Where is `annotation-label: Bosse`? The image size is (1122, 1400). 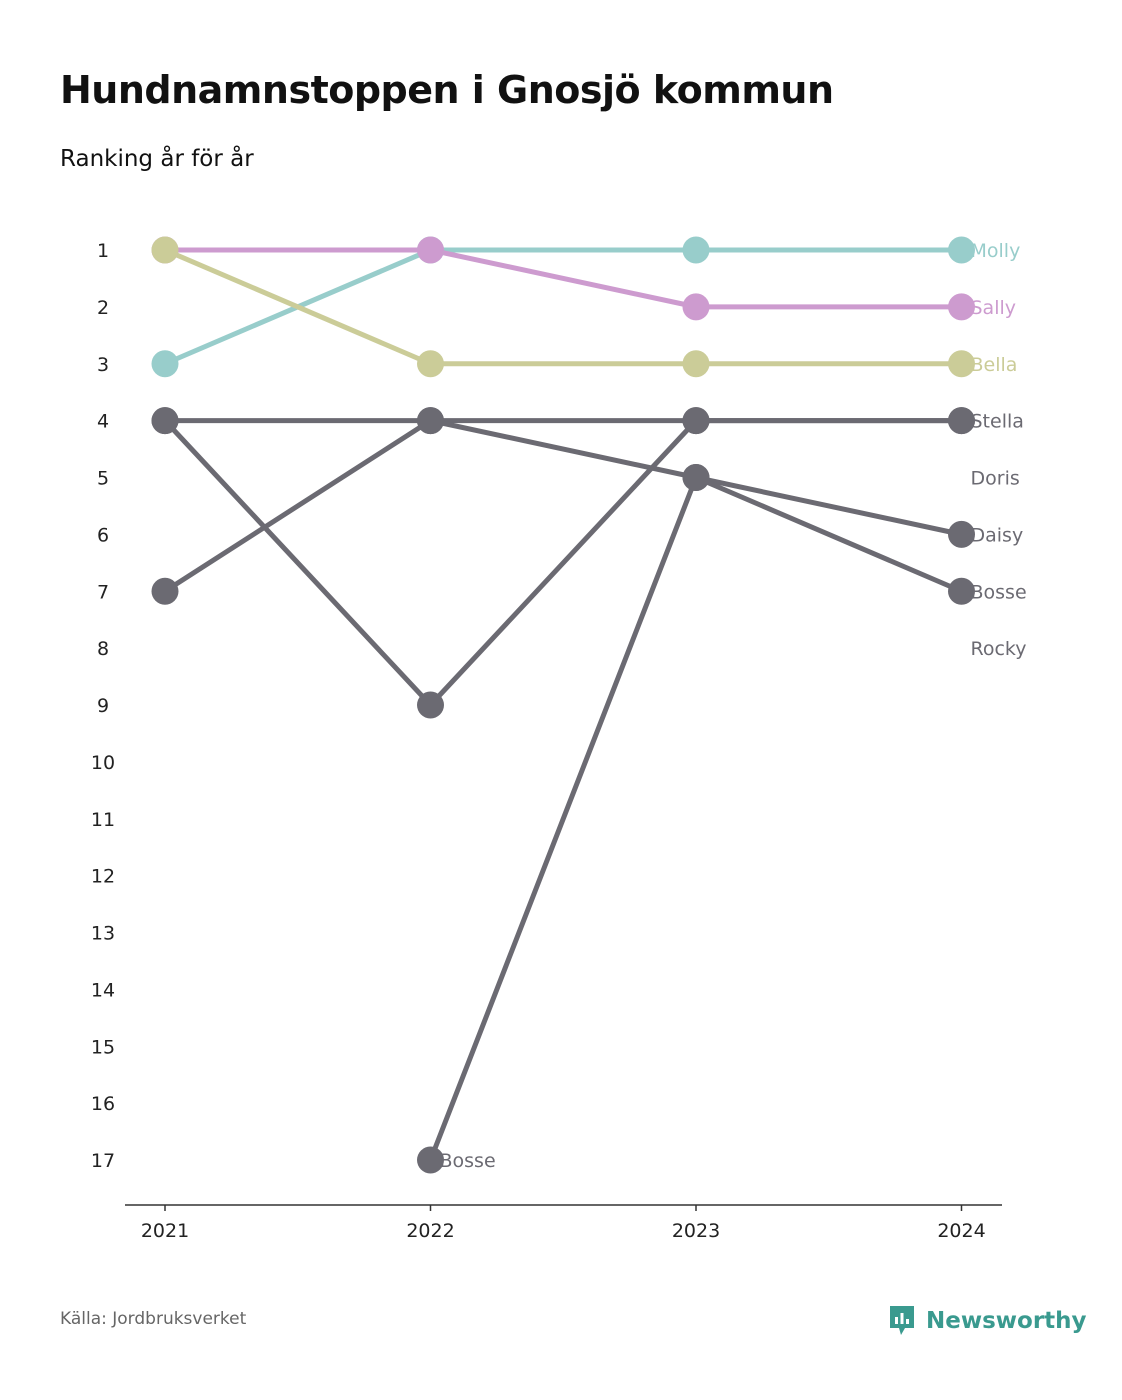 annotation-label: Bosse is located at coordinates (468, 1161).